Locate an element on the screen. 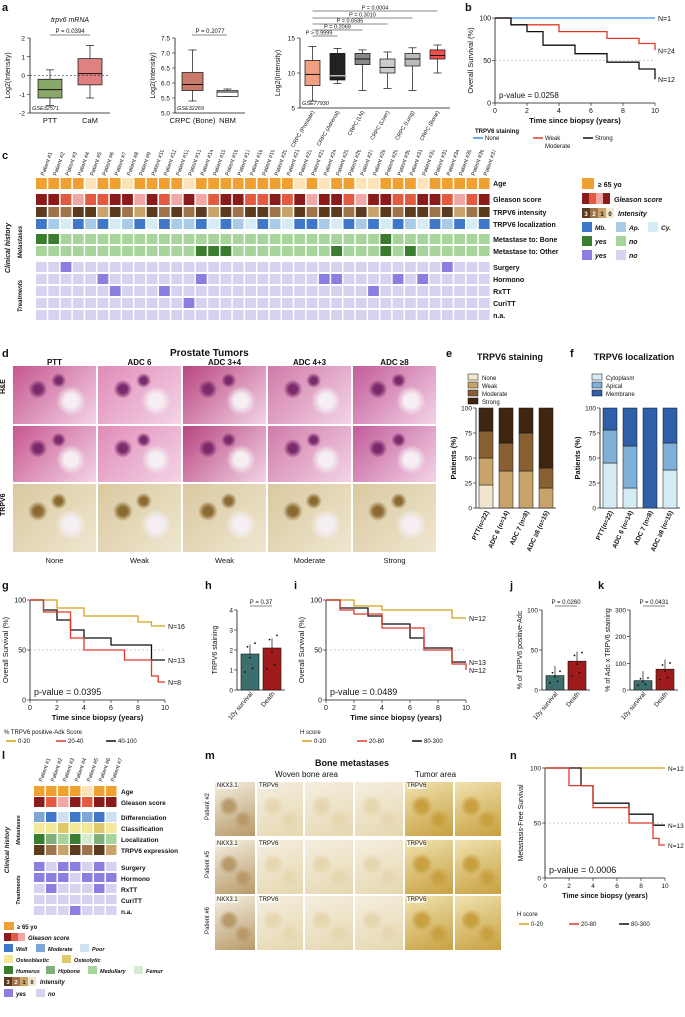 The width and height of the screenshot is (685, 1017). y-tick-label: 1 is located at coordinates (231, 671).